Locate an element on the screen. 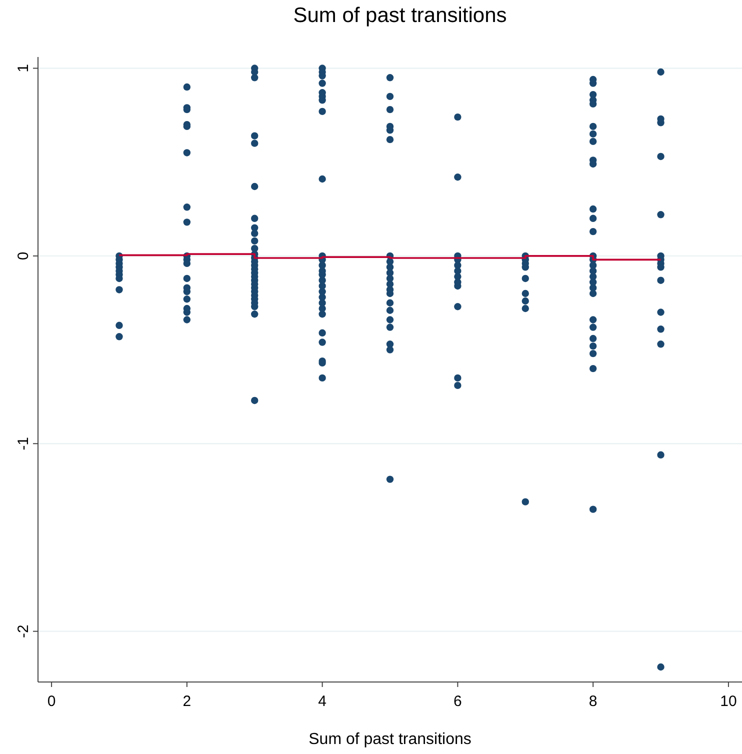  y-tick-label: 0 is located at coordinates (23, 256).